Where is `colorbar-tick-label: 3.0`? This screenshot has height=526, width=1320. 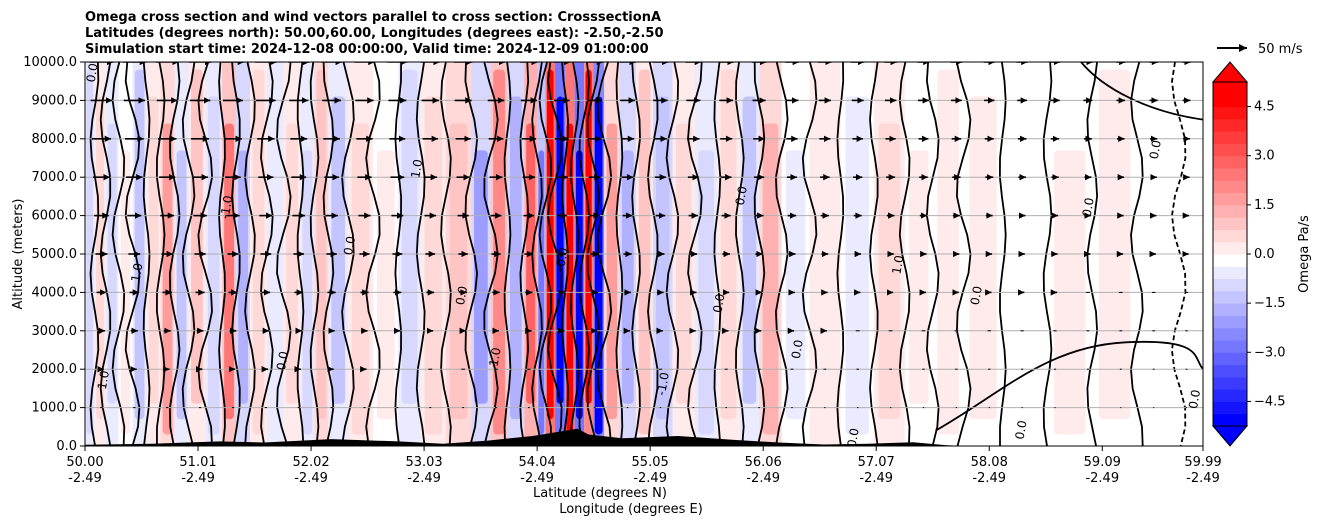 colorbar-tick-label: 3.0 is located at coordinates (1264, 156).